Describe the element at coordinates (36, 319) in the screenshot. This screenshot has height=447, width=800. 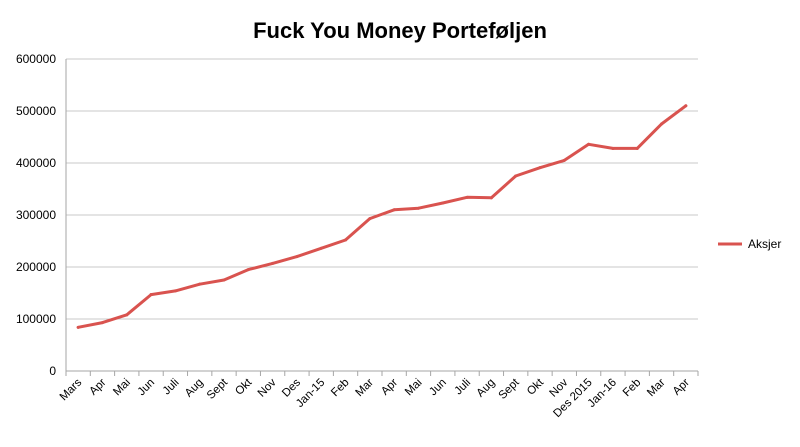
I see `y-tick-label: 100000` at that location.